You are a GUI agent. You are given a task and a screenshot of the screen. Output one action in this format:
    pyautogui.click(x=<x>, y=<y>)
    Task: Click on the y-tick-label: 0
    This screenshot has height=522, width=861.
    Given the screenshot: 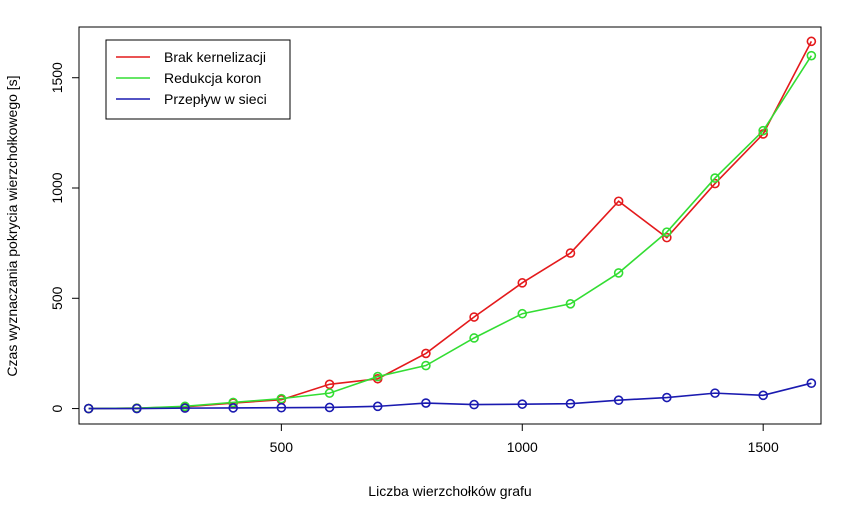 What is the action you would take?
    pyautogui.click(x=57, y=408)
    